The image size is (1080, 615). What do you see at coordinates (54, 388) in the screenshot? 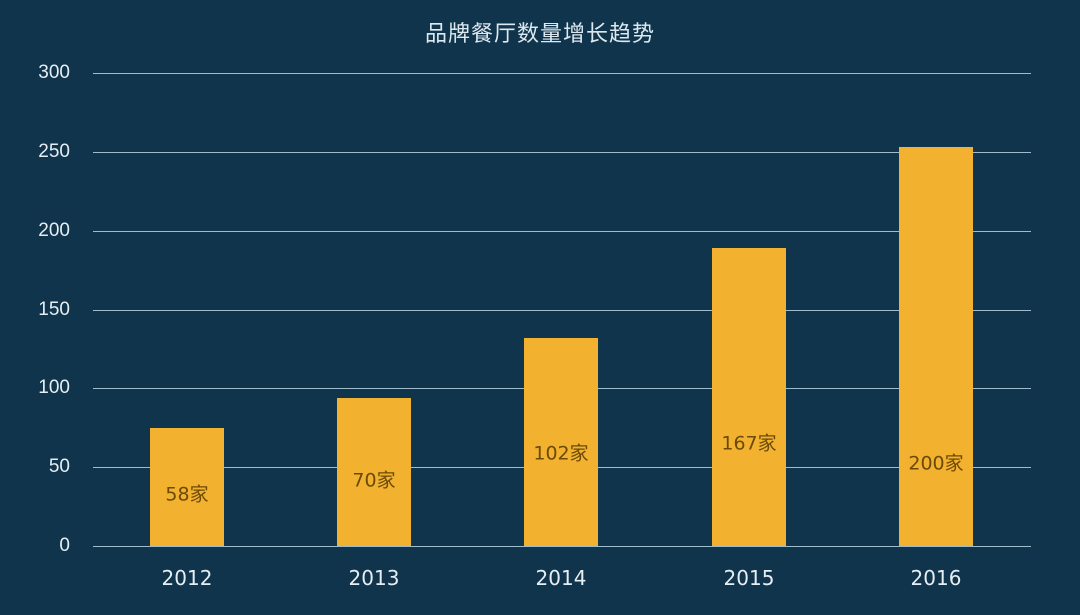
I see `y-tick-label: 100` at bounding box center [54, 388].